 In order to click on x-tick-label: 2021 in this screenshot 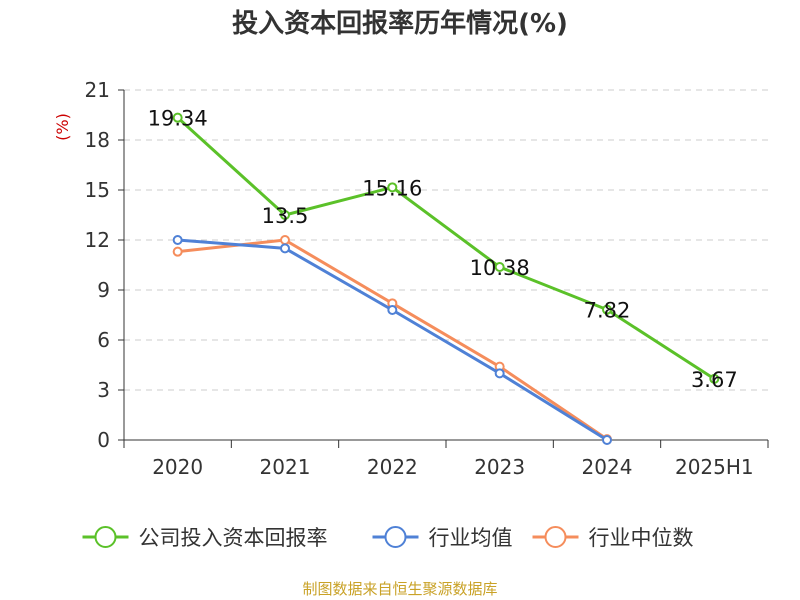, I will do `click(285, 467)`.